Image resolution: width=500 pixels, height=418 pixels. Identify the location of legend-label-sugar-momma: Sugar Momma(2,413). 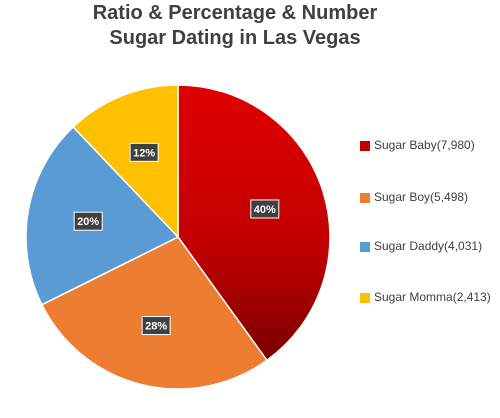
(432, 297).